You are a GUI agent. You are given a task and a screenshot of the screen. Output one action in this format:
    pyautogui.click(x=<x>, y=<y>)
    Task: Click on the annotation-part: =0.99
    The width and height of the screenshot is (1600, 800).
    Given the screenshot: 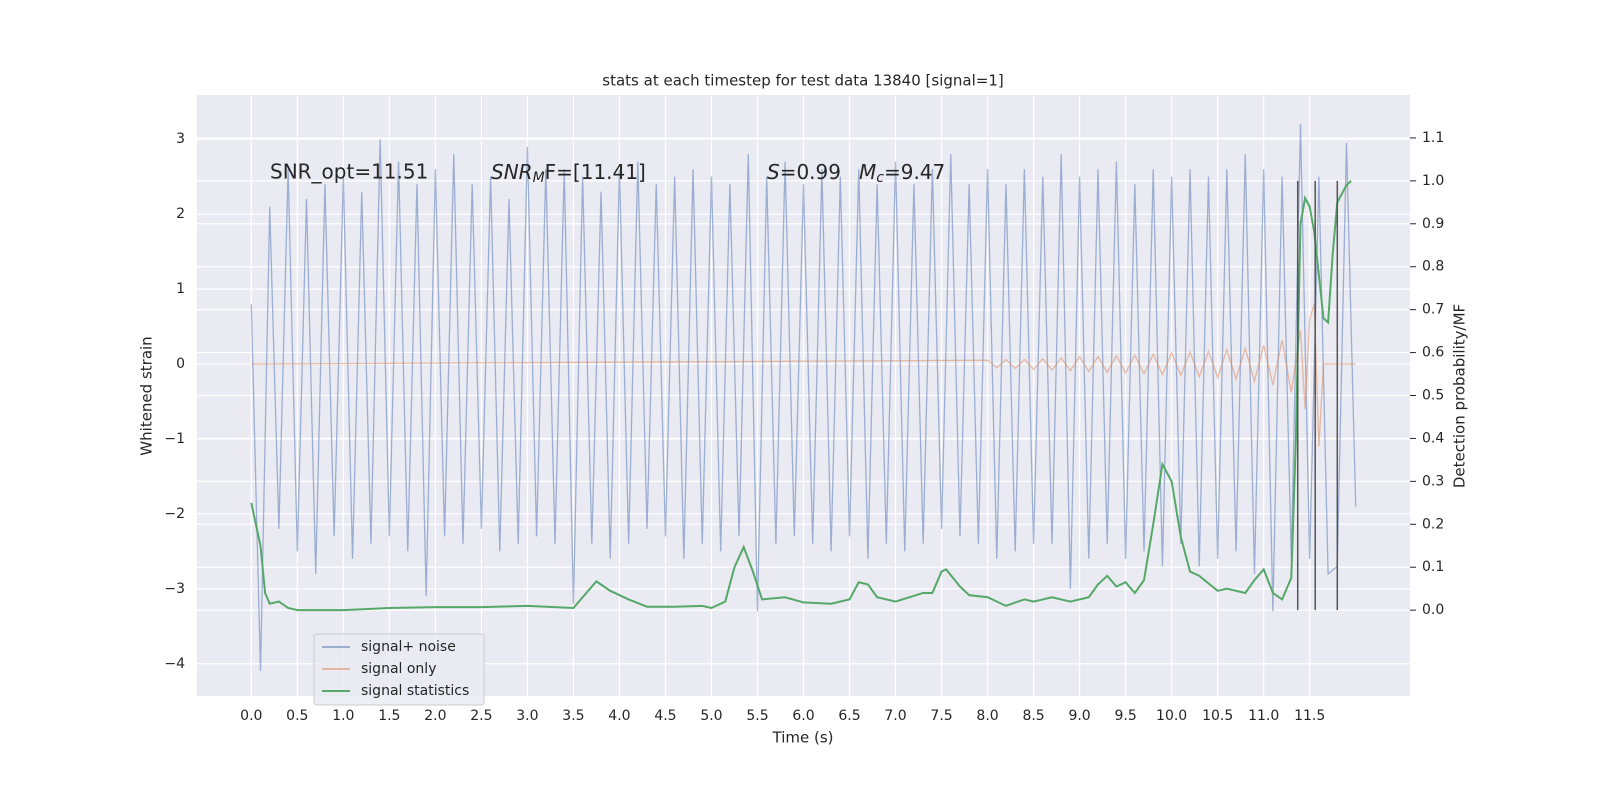 What is the action you would take?
    pyautogui.click(x=810, y=172)
    